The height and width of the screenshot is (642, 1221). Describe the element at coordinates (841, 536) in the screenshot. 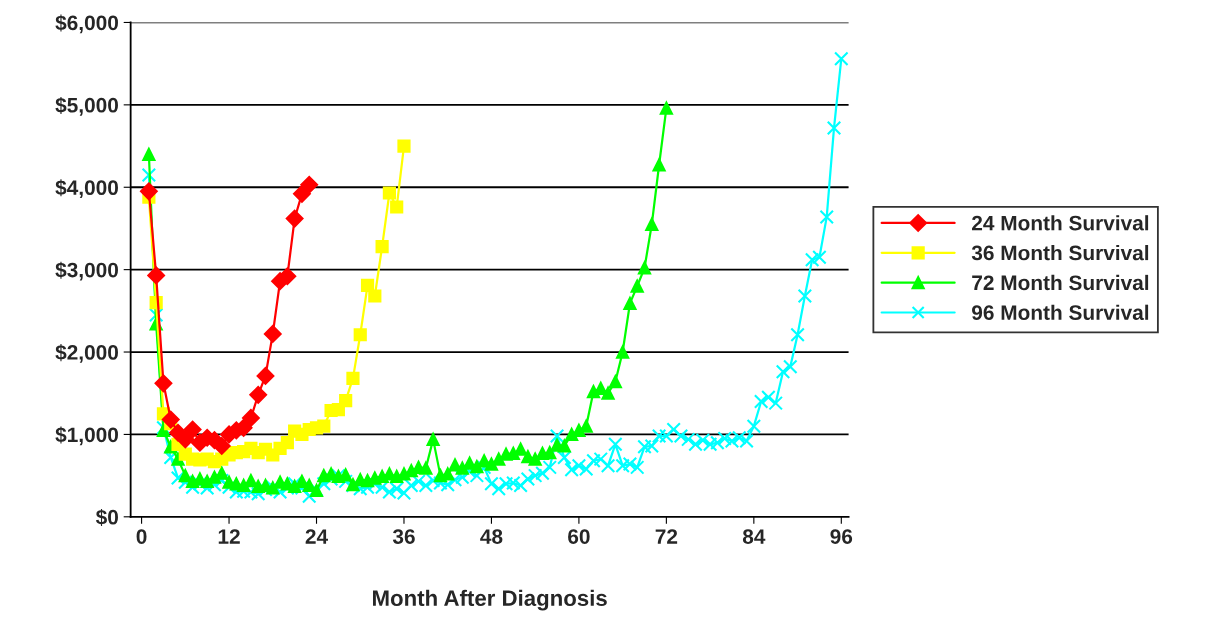

I see `x-tick-label: 96` at that location.